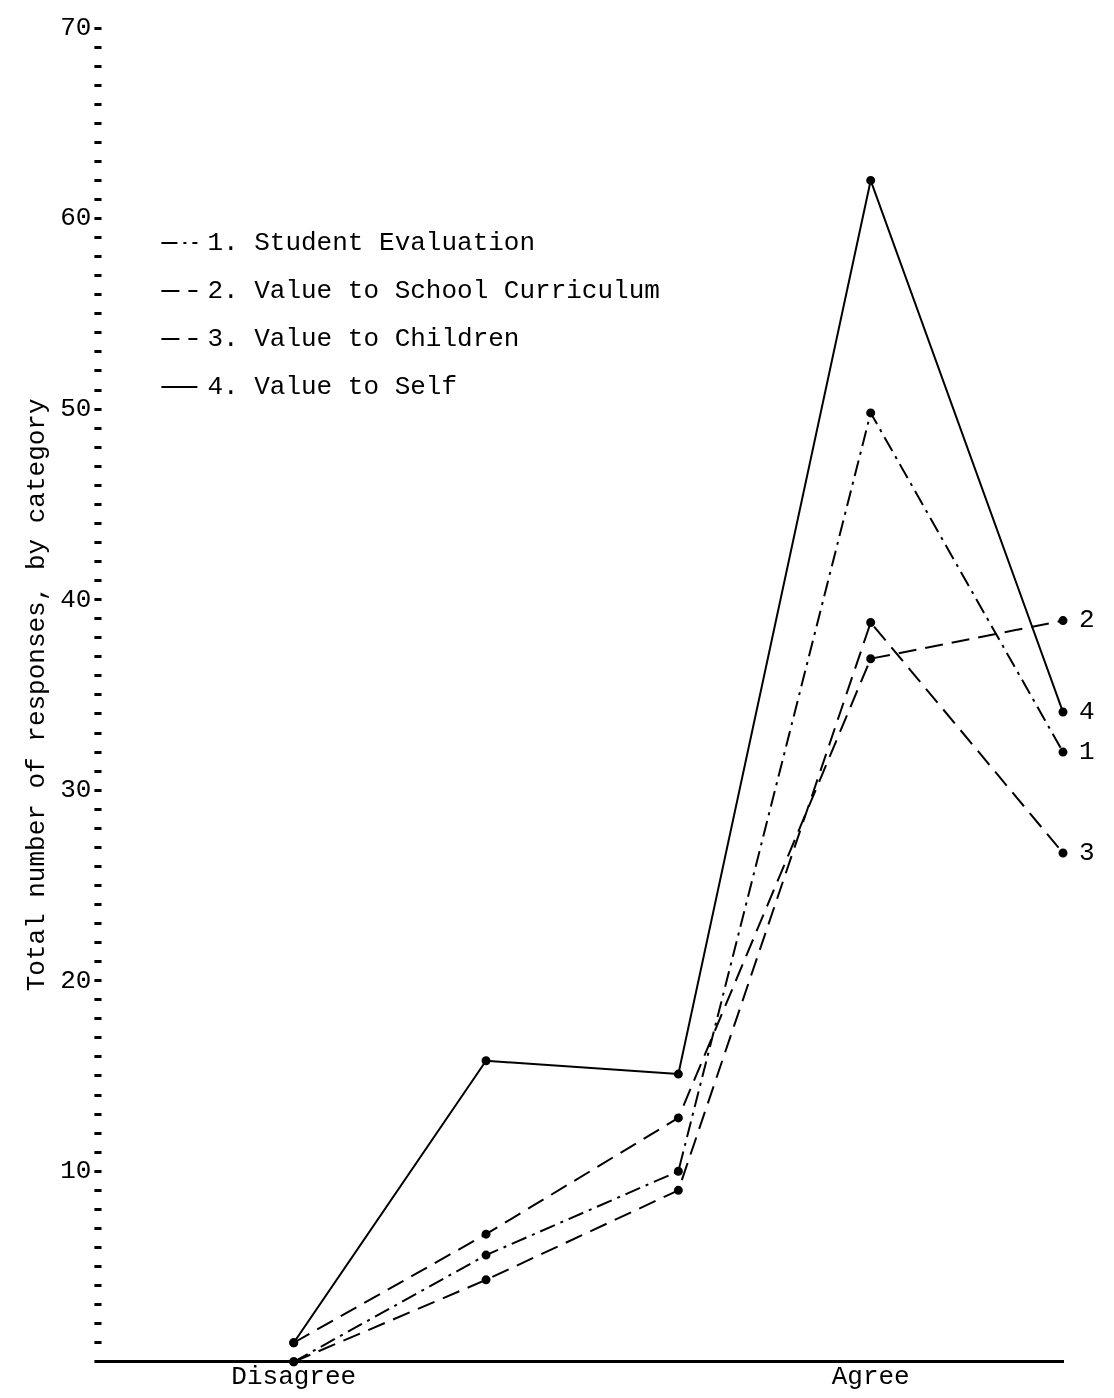 This screenshot has height=1398, width=1114. I want to click on text: 1, so click(1087, 751).